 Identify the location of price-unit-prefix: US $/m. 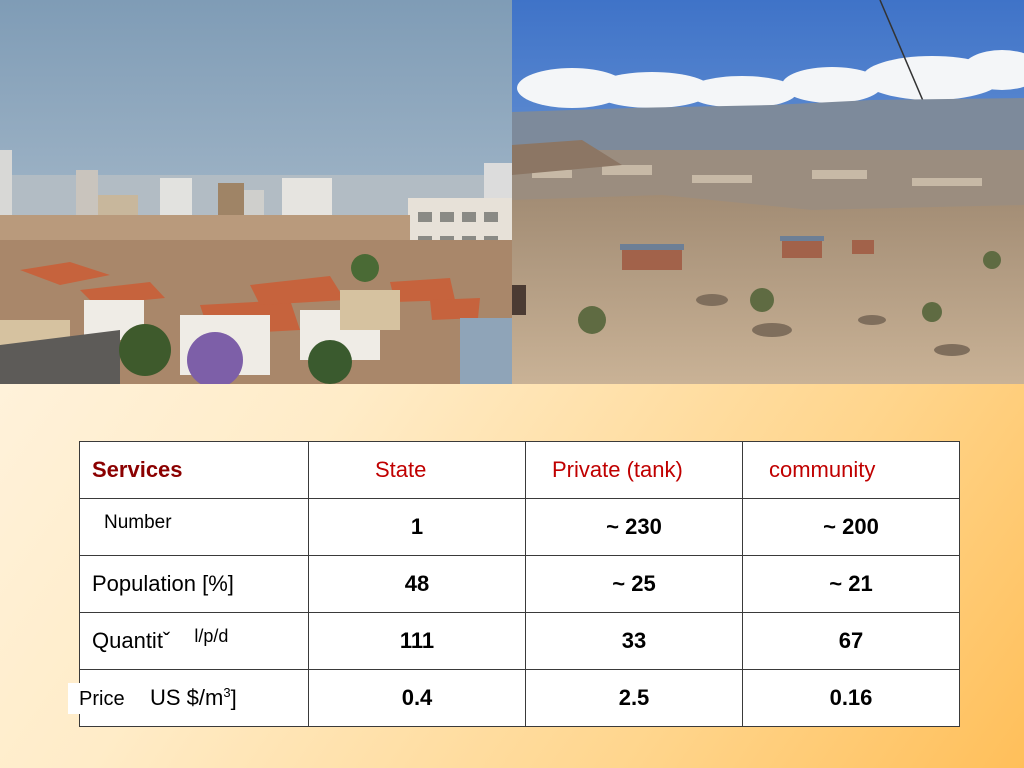
(187, 698).